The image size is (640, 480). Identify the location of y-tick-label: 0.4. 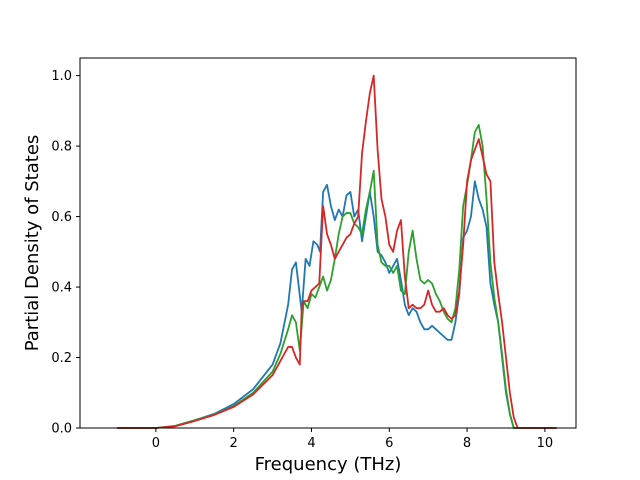
(61, 288).